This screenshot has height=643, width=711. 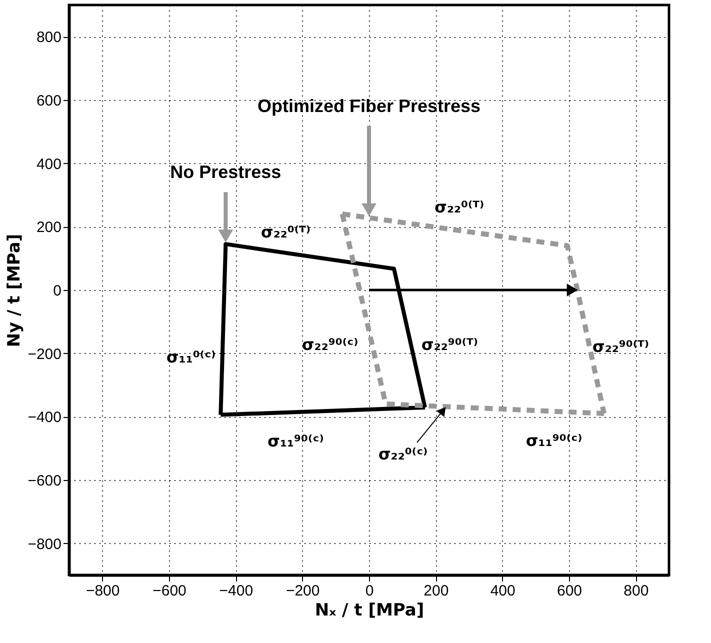 What do you see at coordinates (49, 164) in the screenshot?
I see `y-tick-label: 400` at bounding box center [49, 164].